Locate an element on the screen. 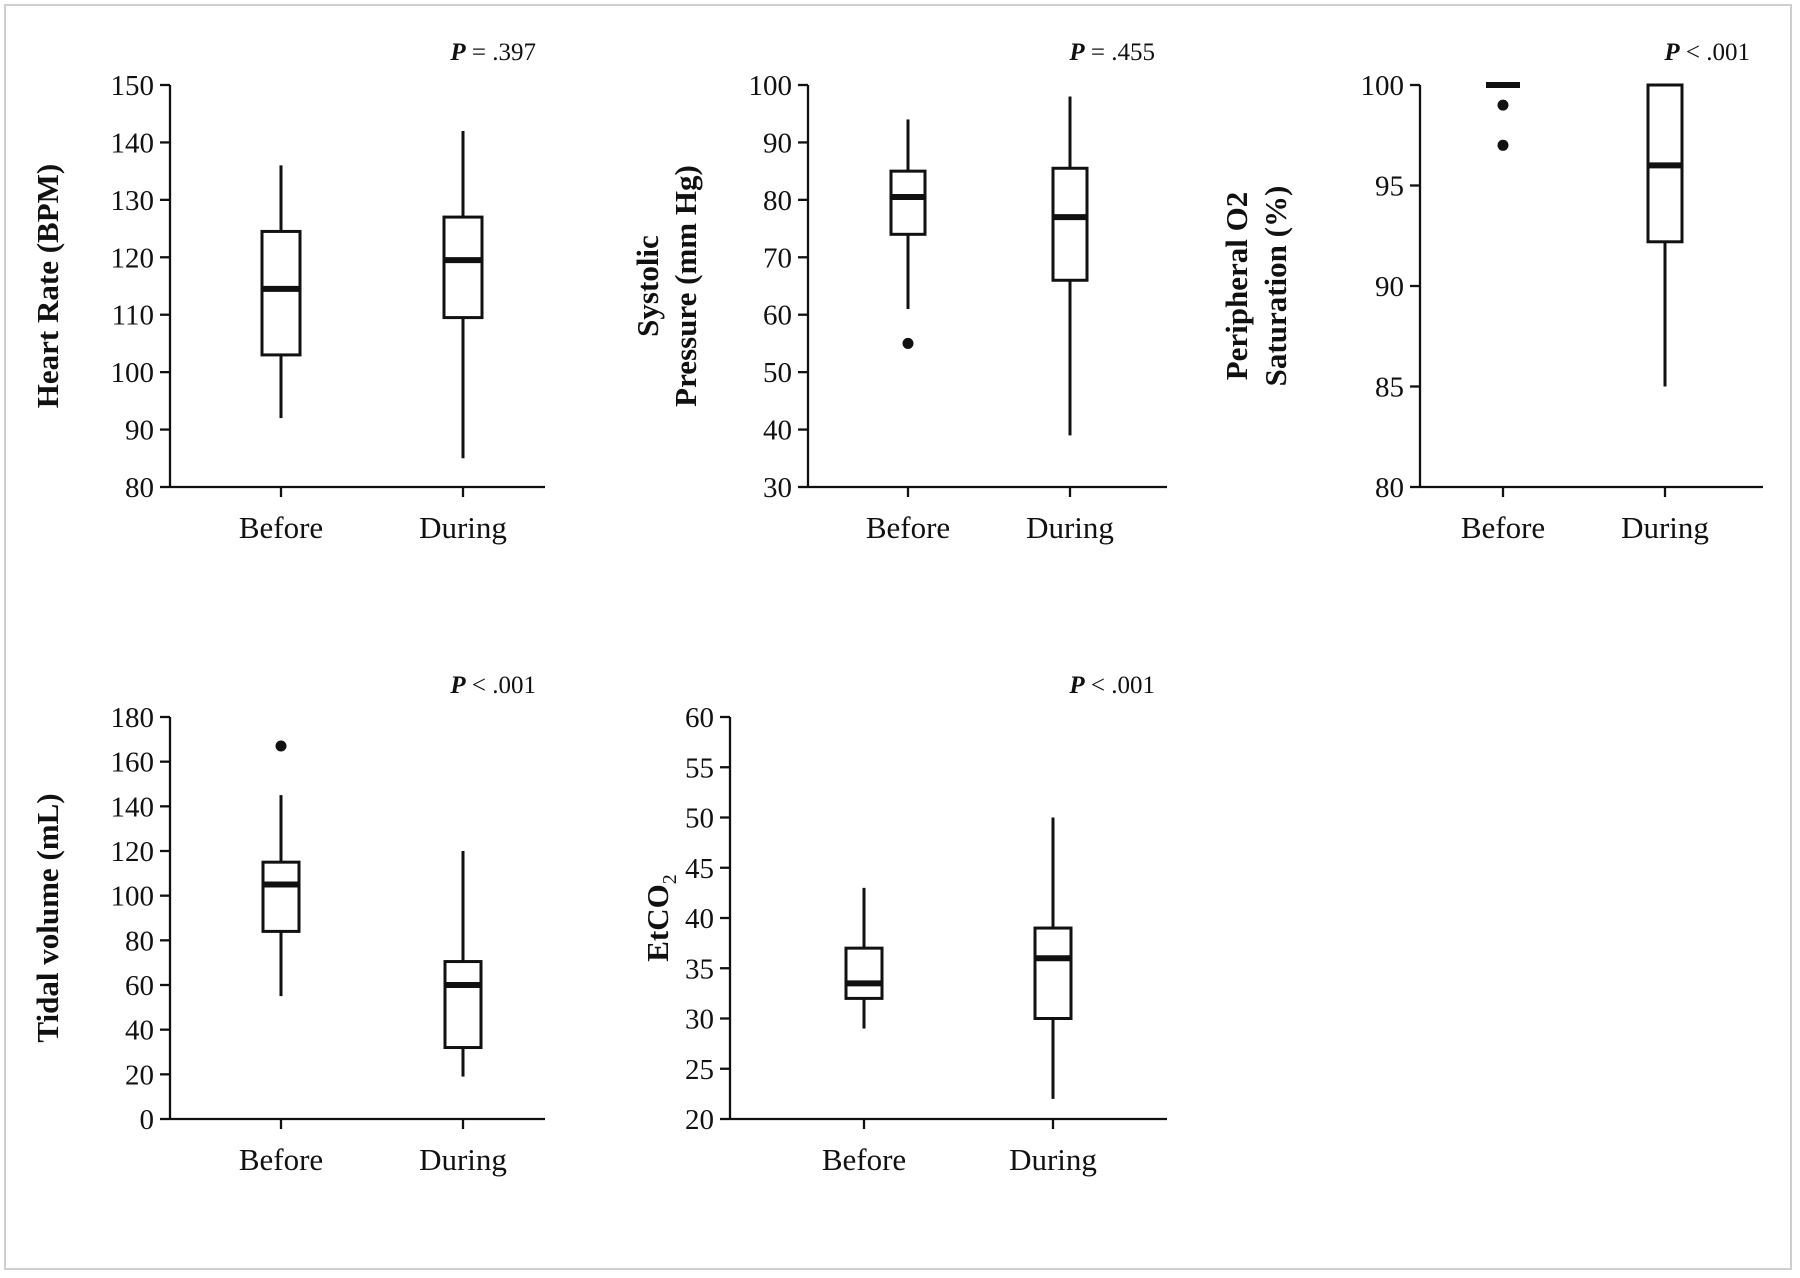 Image resolution: width=1800 pixels, height=1278 pixels. y-tick-label: 160 is located at coordinates (133, 763).